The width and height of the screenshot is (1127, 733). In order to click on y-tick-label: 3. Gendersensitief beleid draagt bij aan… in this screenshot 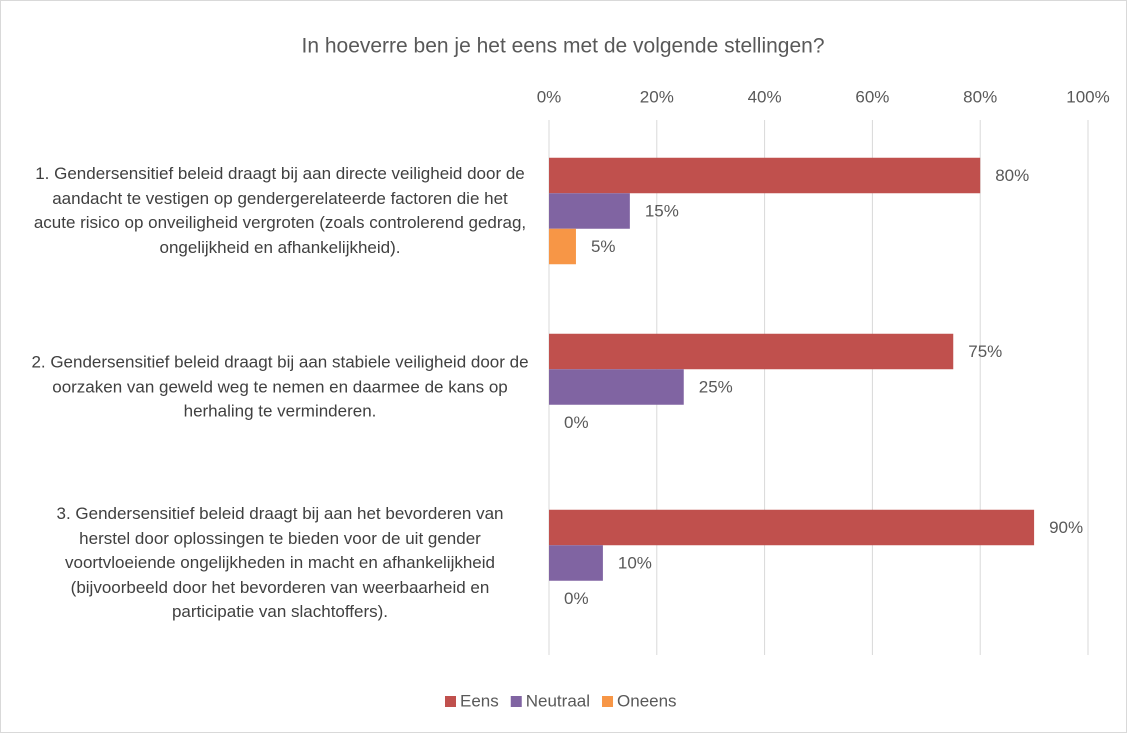, I will do `click(280, 562)`.